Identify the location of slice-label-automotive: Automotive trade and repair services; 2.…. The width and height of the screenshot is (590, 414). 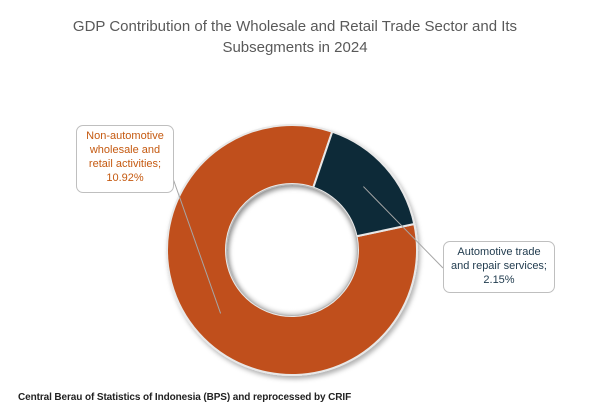
(499, 267).